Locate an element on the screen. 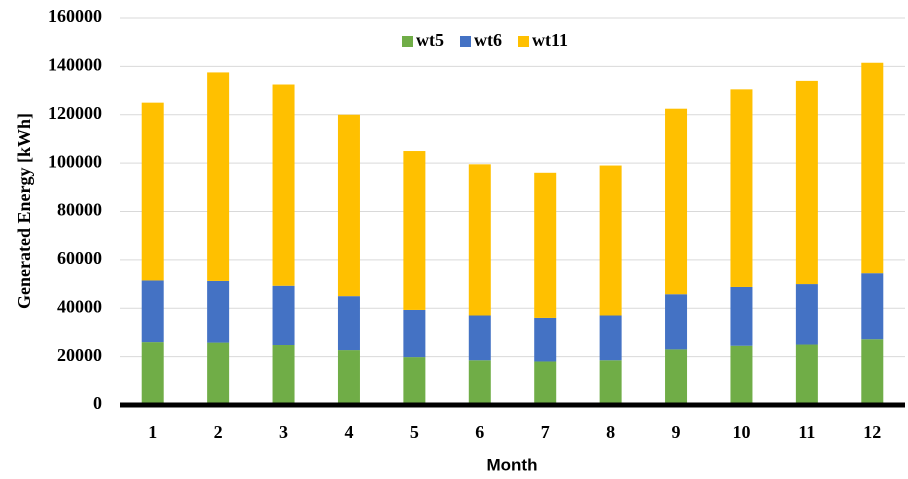 This screenshot has width=908, height=479. y-tick-label: 40000 is located at coordinates (79, 306).